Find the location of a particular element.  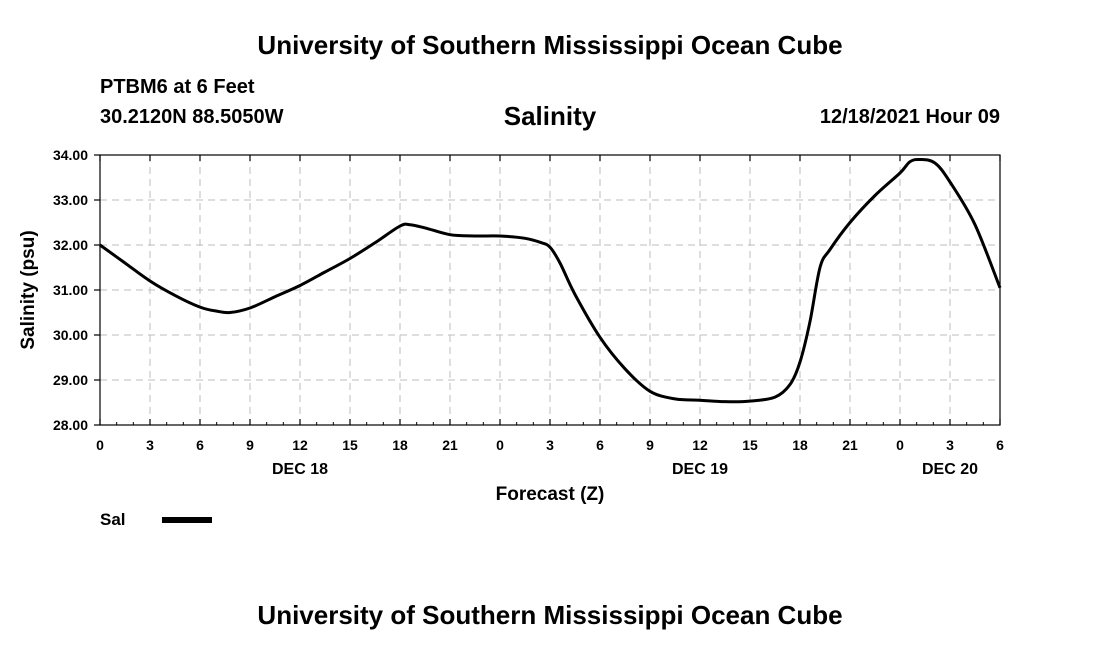

legend-label: Sal is located at coordinates (113, 519).